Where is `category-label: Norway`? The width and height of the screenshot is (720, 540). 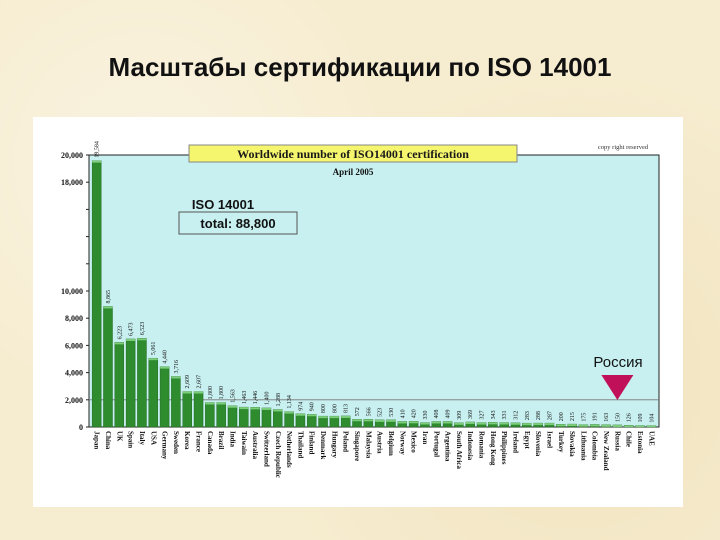
category-label: Norway is located at coordinates (402, 443).